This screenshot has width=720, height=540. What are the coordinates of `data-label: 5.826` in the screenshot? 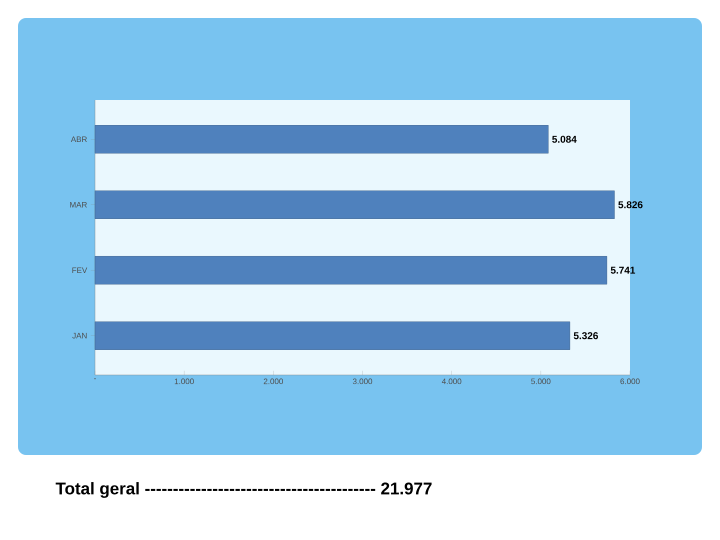 It's located at (630, 204).